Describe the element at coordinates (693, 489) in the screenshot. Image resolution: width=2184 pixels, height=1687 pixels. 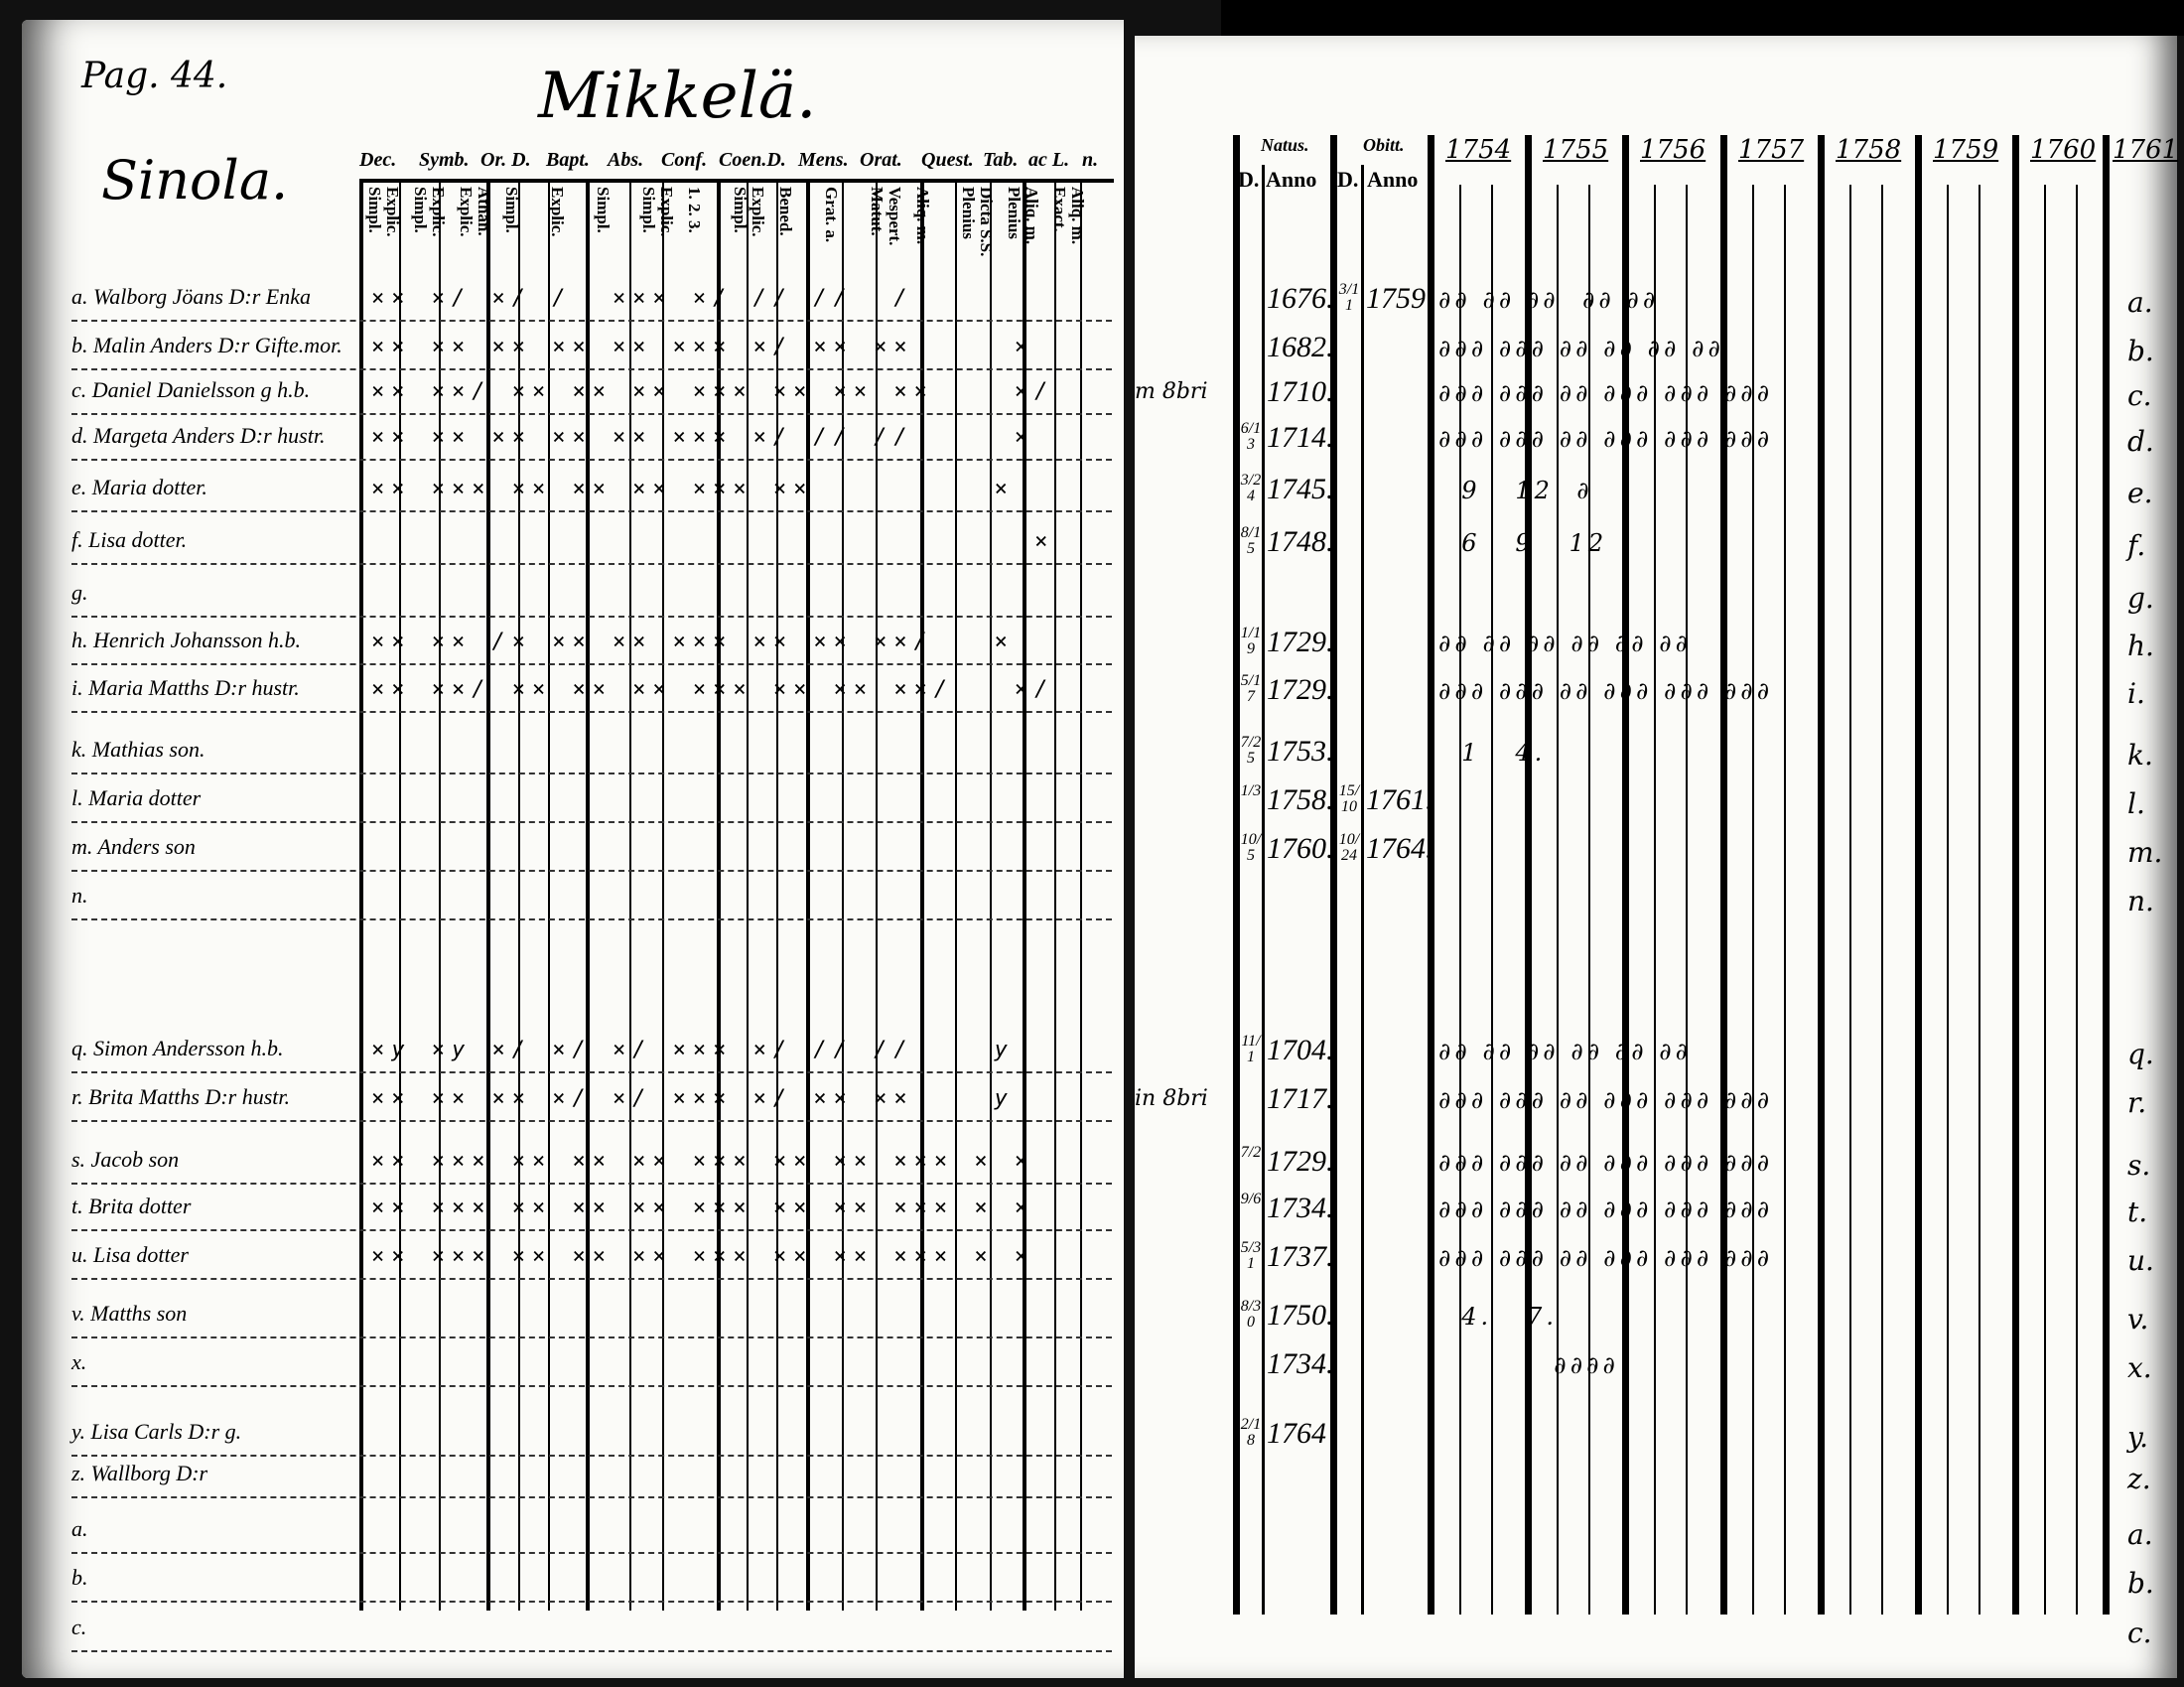
I see `catechism-marks: ×× ××× ×× ×× ×× ××× ×× ×` at that location.